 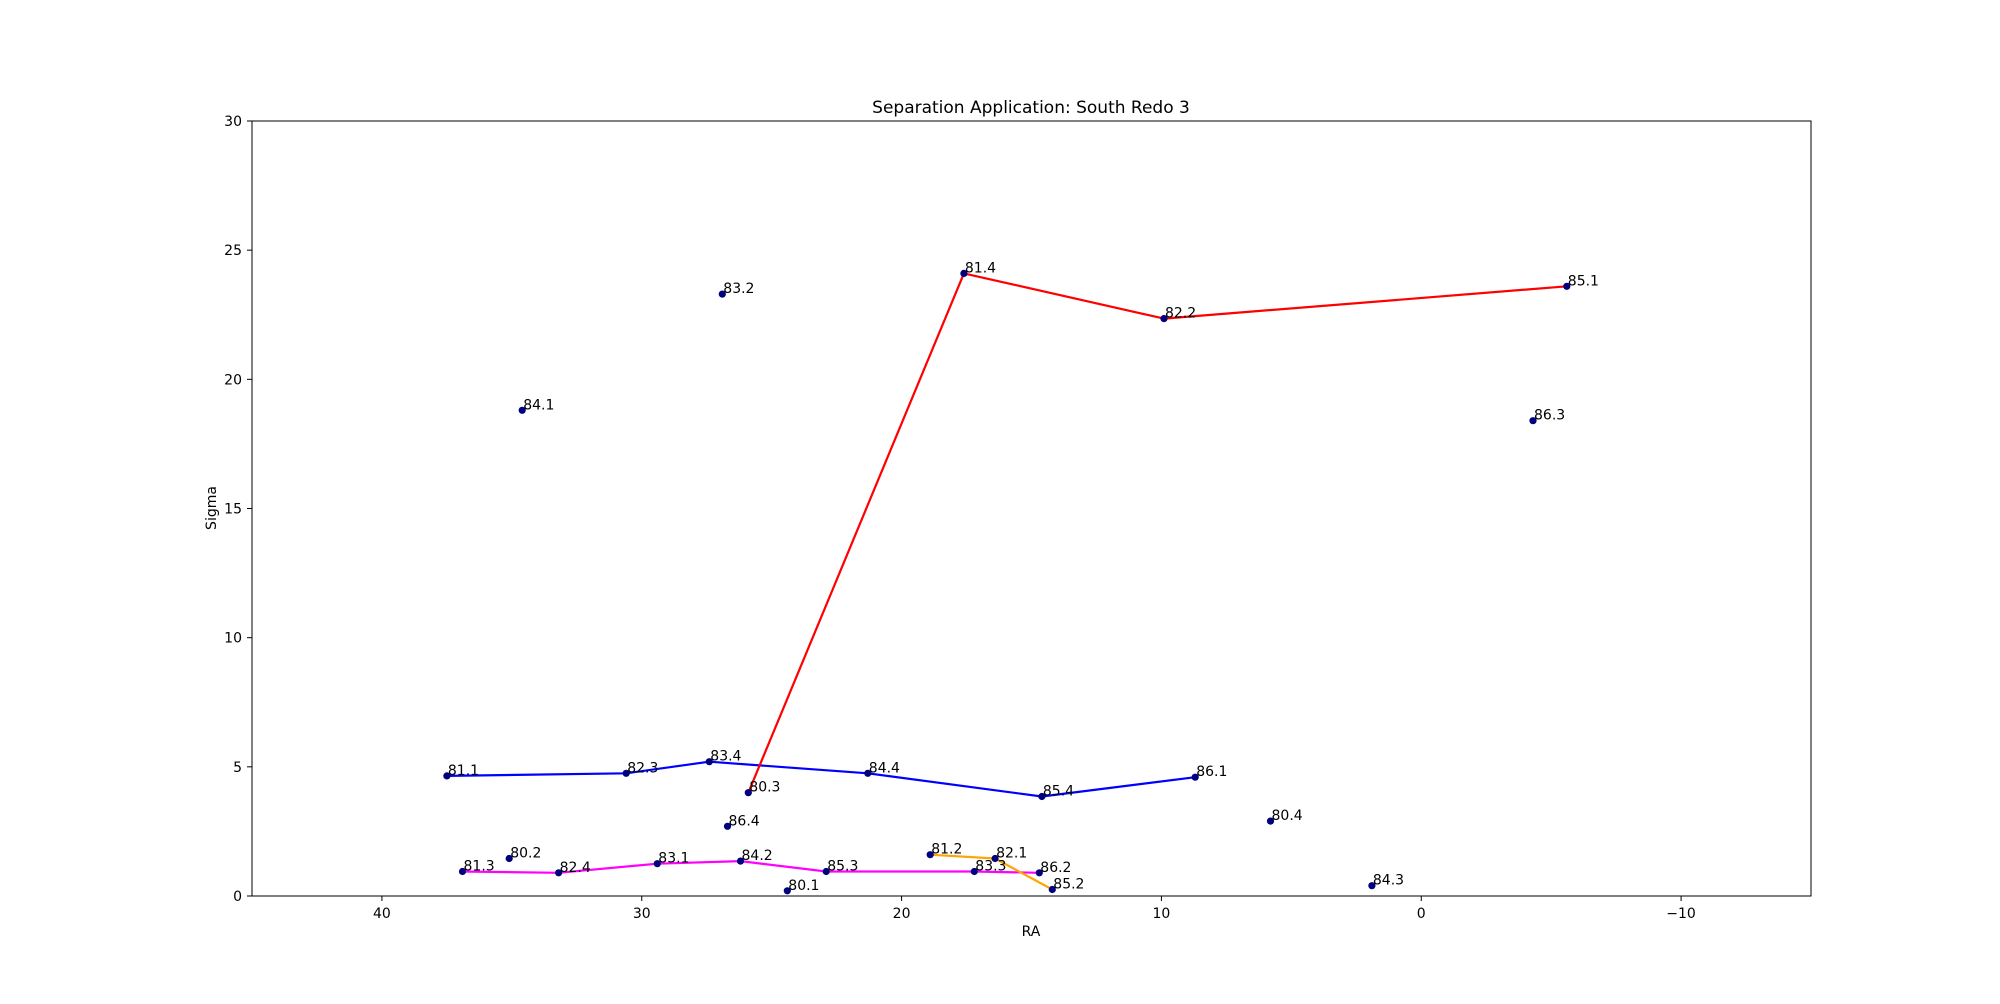 I want to click on data-label: 85.2, so click(x=1068, y=885).